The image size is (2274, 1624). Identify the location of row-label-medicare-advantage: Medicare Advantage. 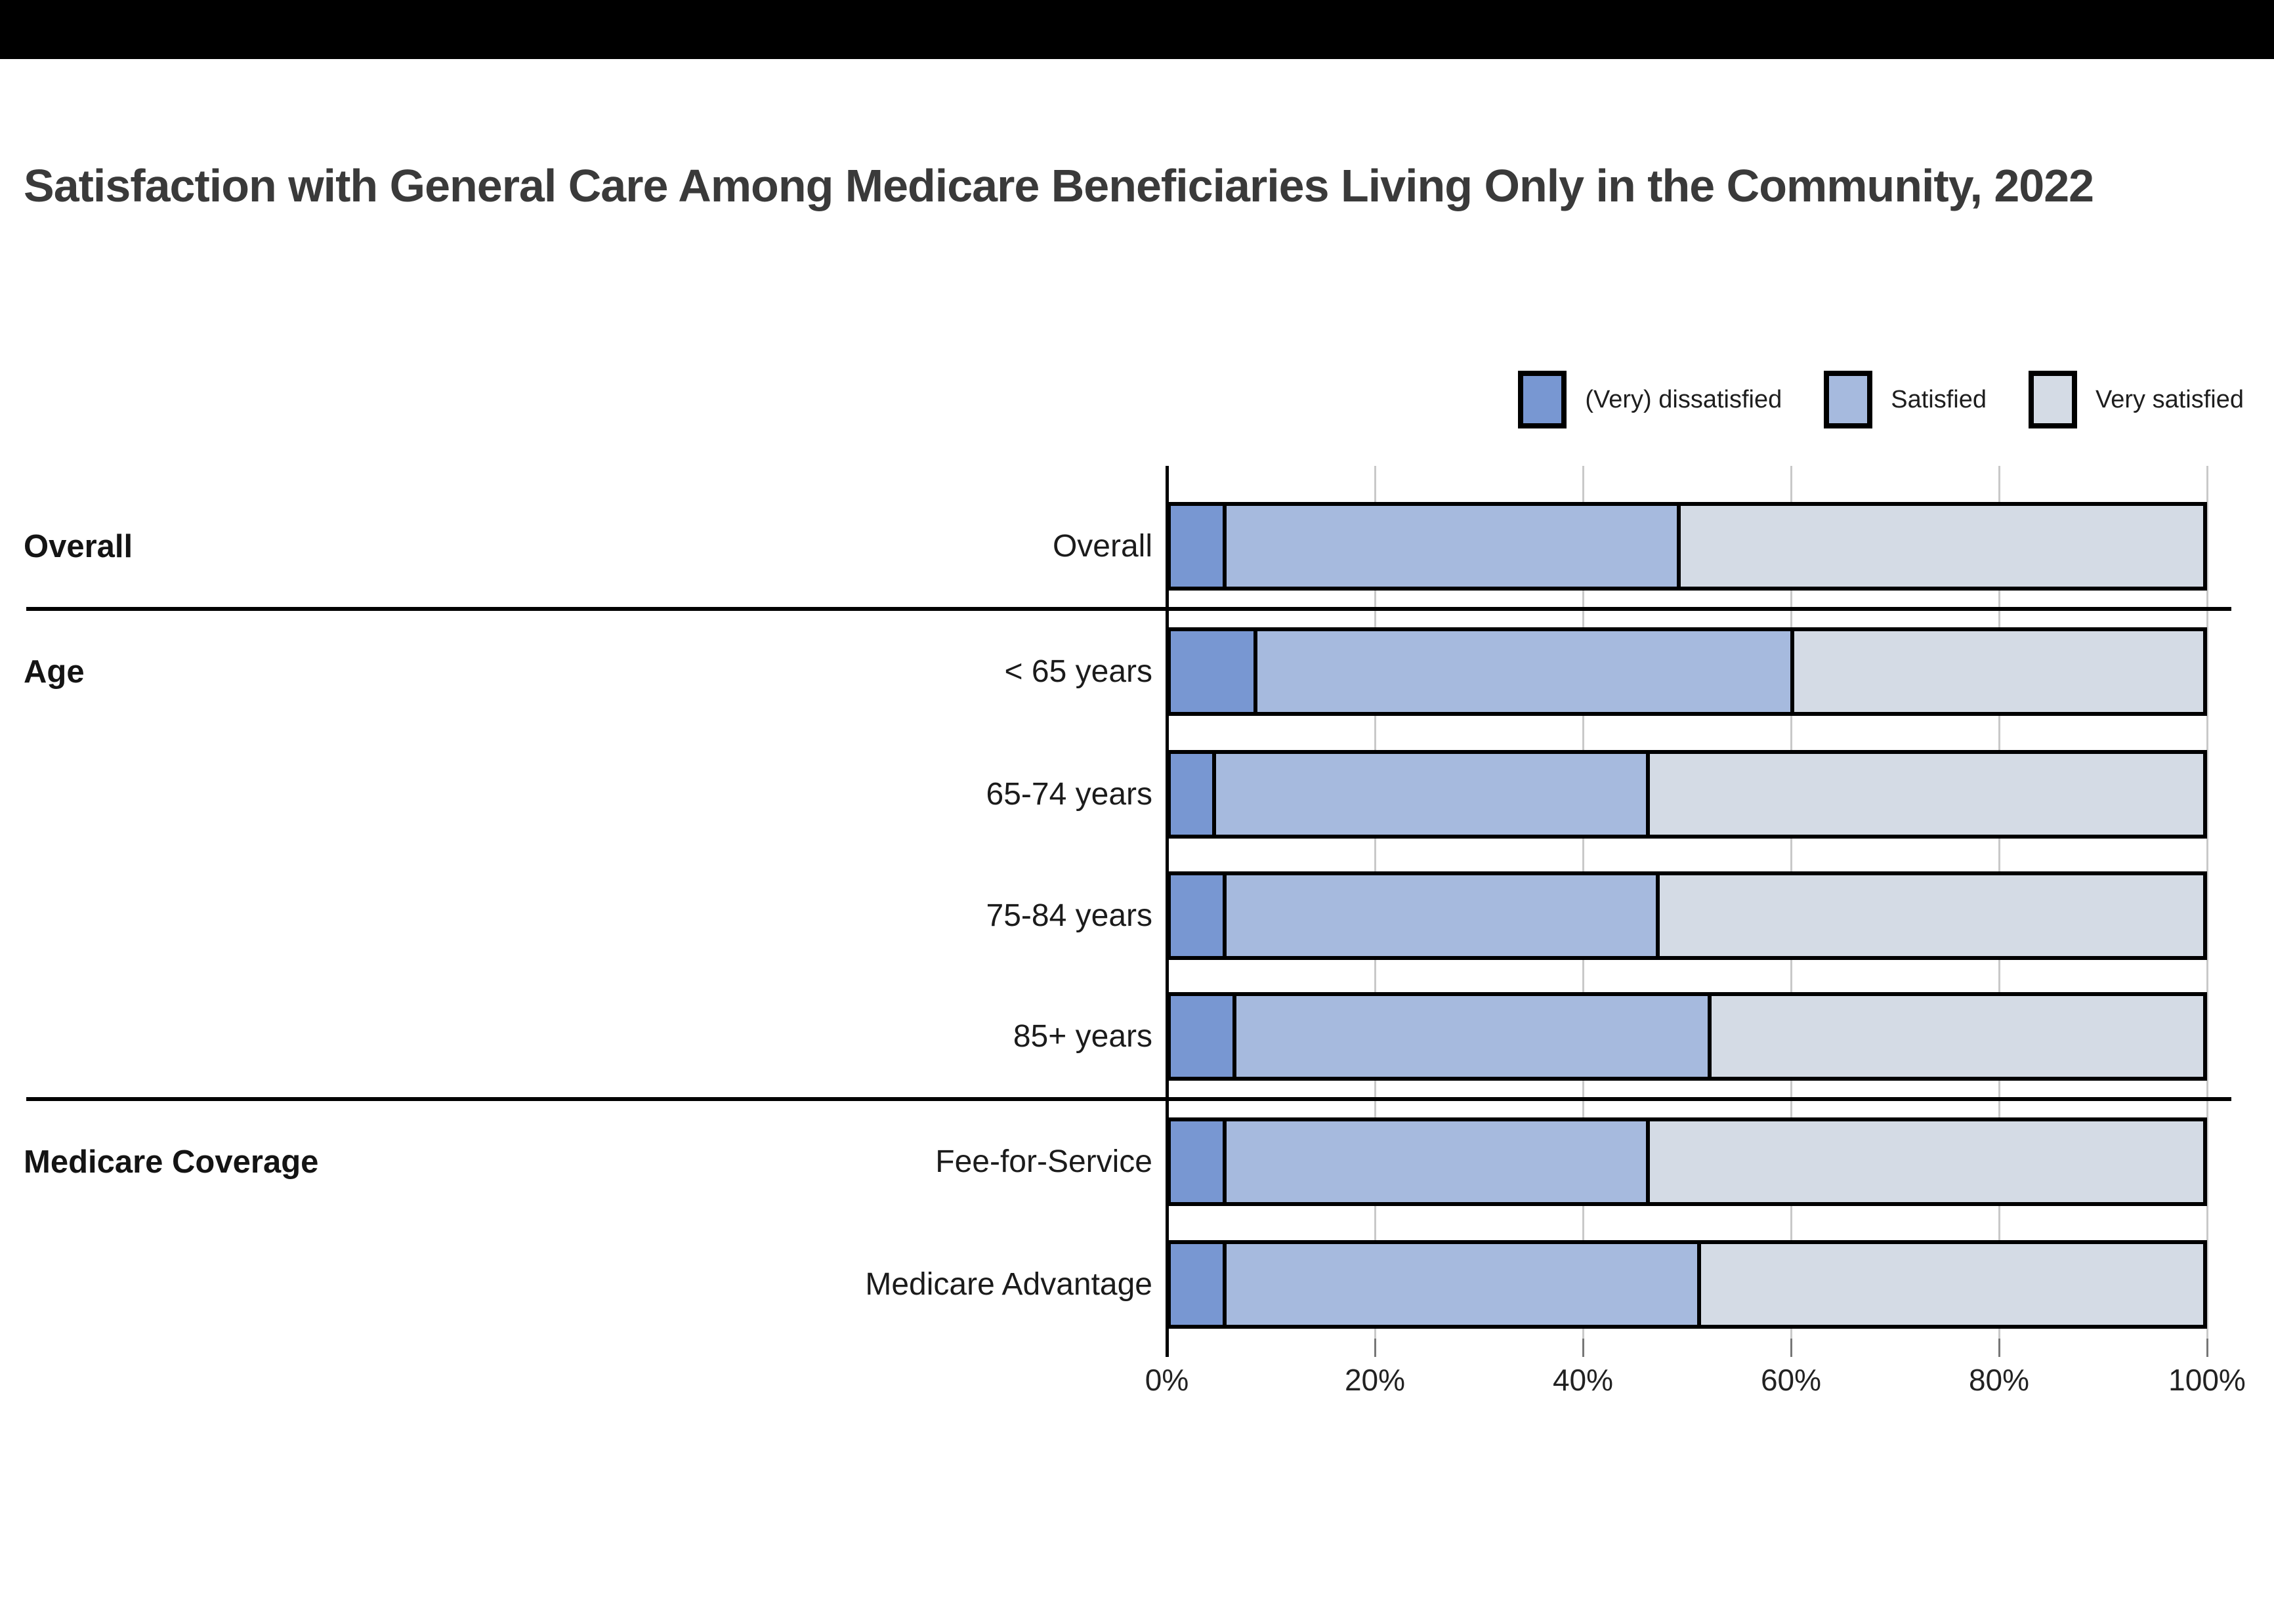
(1008, 1284).